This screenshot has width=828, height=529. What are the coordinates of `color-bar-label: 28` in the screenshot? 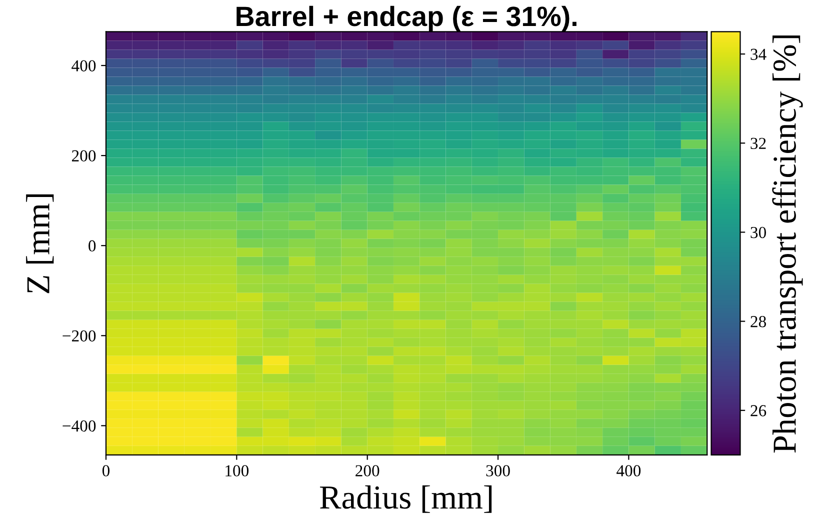 It's located at (758, 322).